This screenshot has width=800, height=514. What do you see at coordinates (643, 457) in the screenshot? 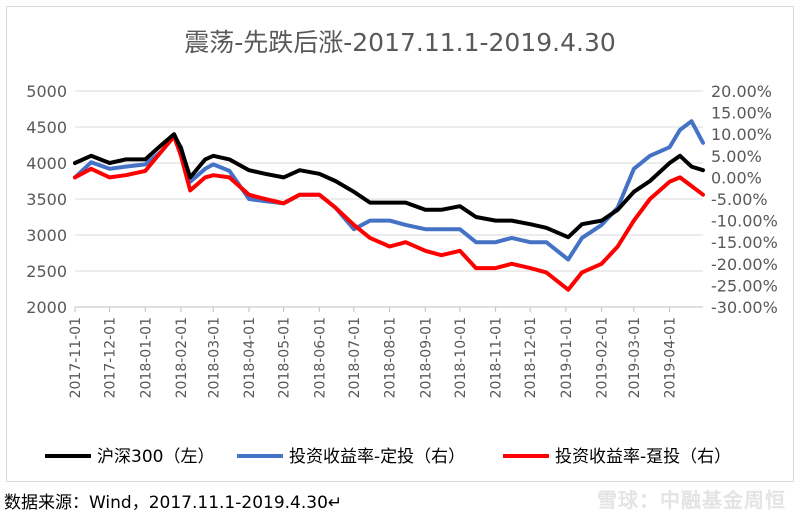
I see `legend-label: 投资收益率-趸投（右）` at bounding box center [643, 457].